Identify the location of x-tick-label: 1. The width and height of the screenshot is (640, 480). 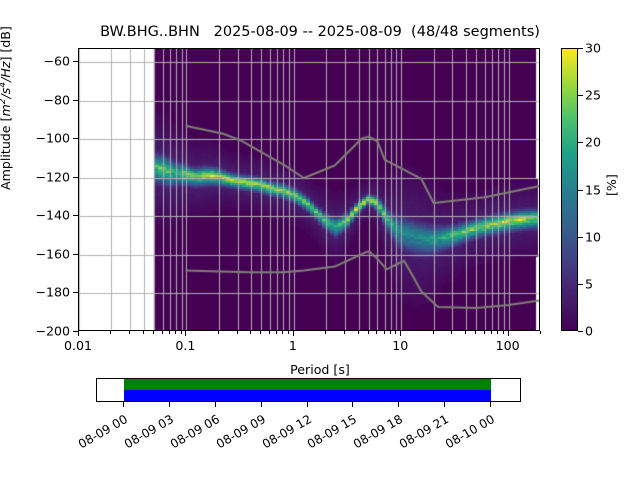
(292, 345).